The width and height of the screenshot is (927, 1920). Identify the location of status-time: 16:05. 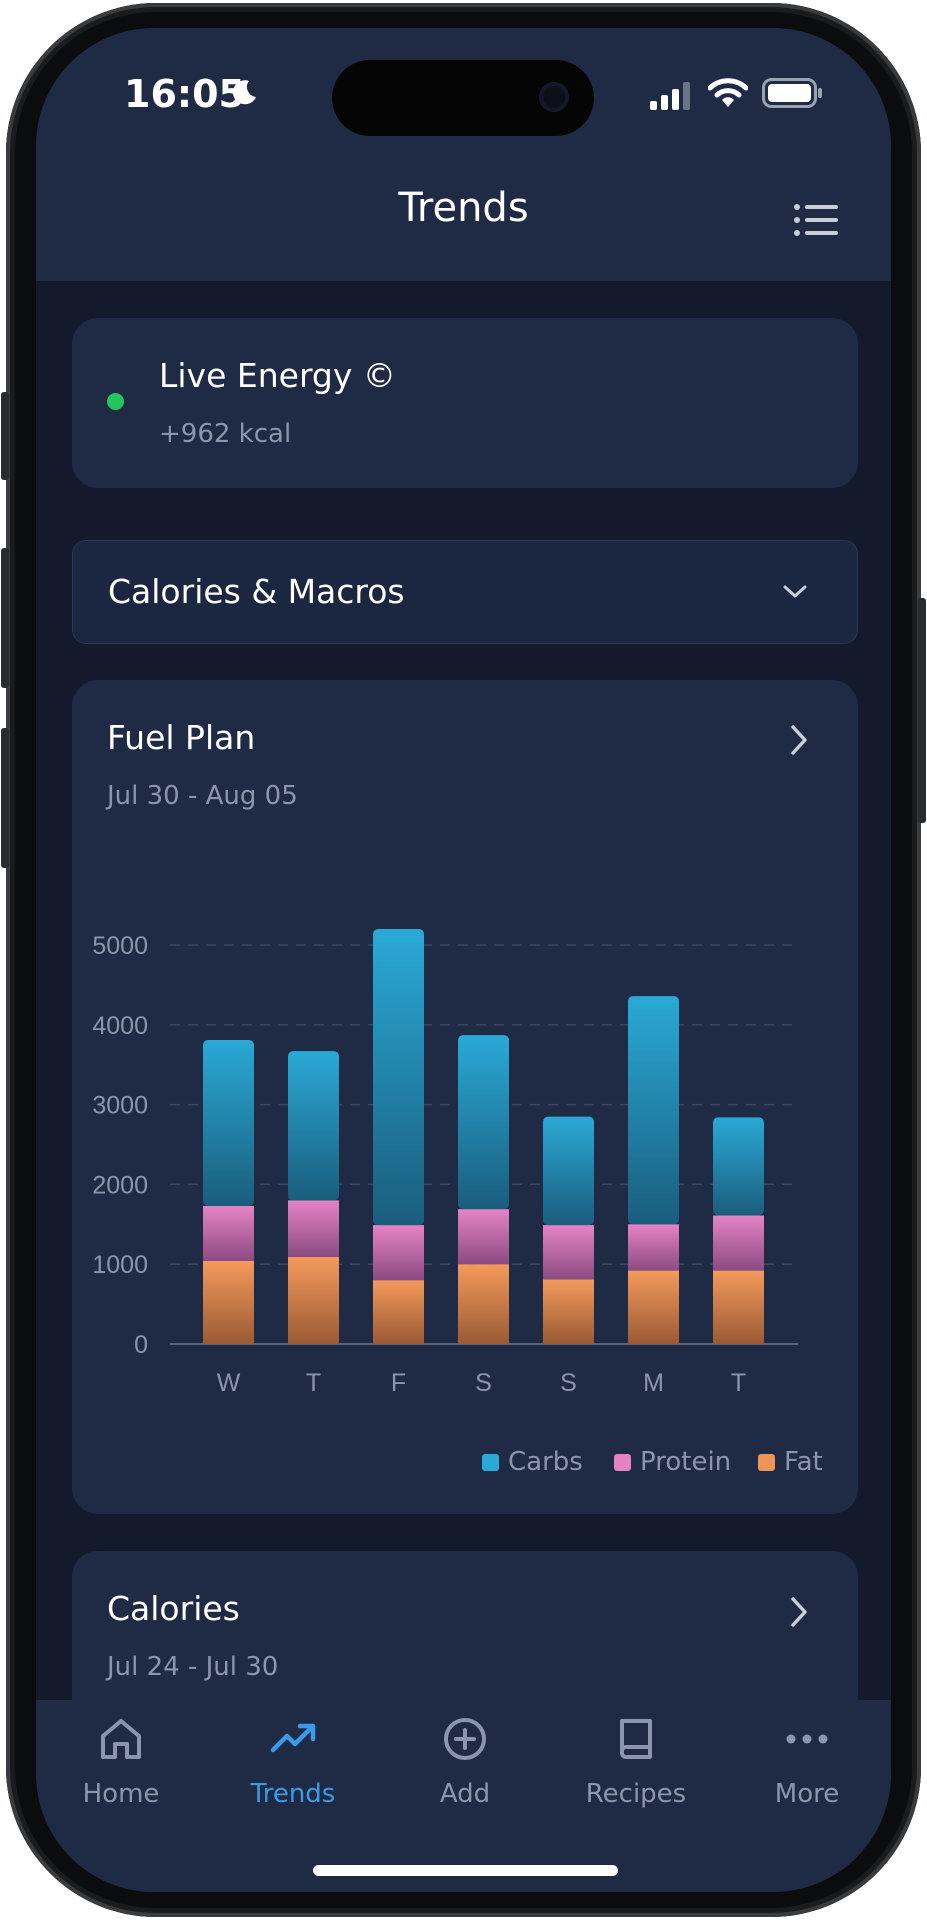
(184, 94).